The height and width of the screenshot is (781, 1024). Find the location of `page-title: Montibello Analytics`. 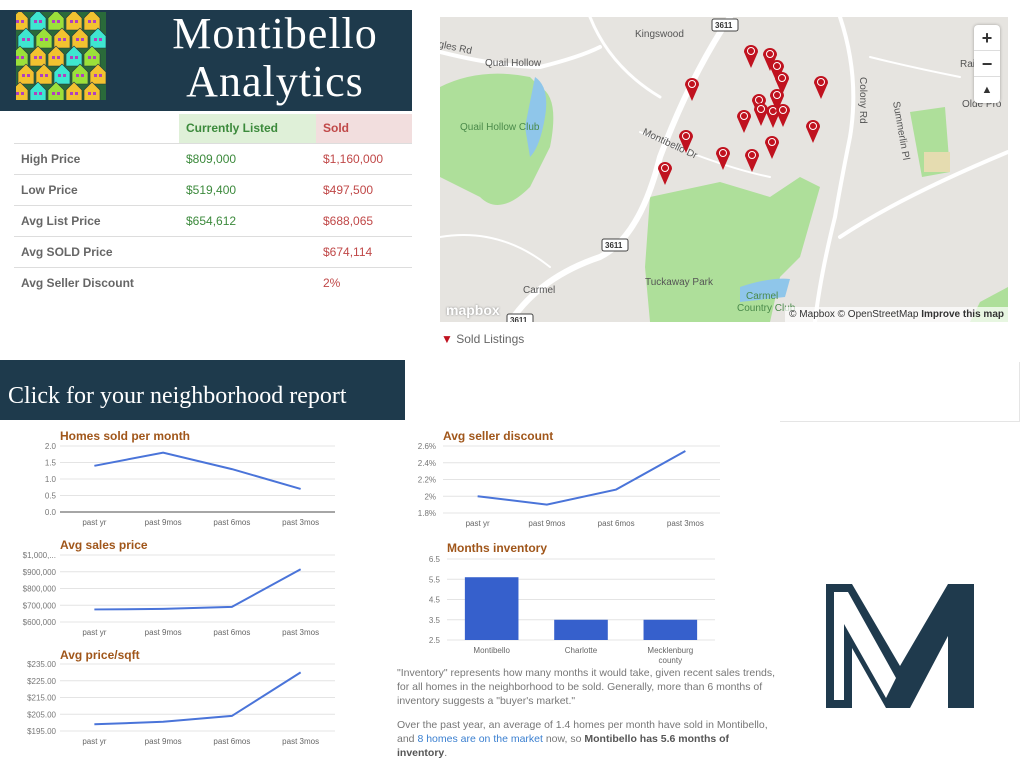

page-title: Montibello Analytics is located at coordinates (275, 58).